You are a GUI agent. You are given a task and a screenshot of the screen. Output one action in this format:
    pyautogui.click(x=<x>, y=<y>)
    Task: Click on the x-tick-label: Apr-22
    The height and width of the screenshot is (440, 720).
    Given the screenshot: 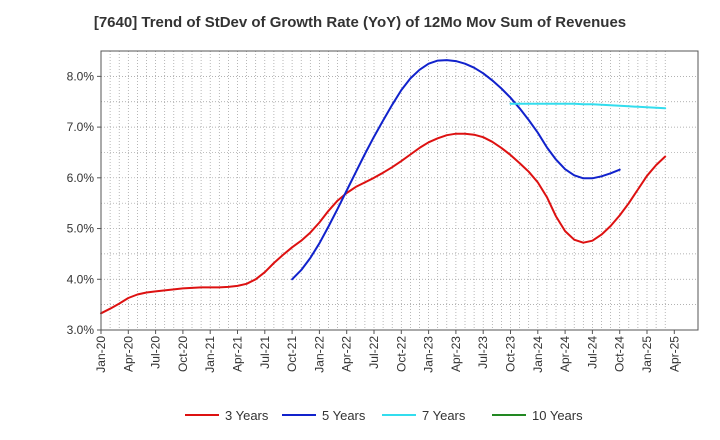 What is the action you would take?
    pyautogui.click(x=347, y=354)
    